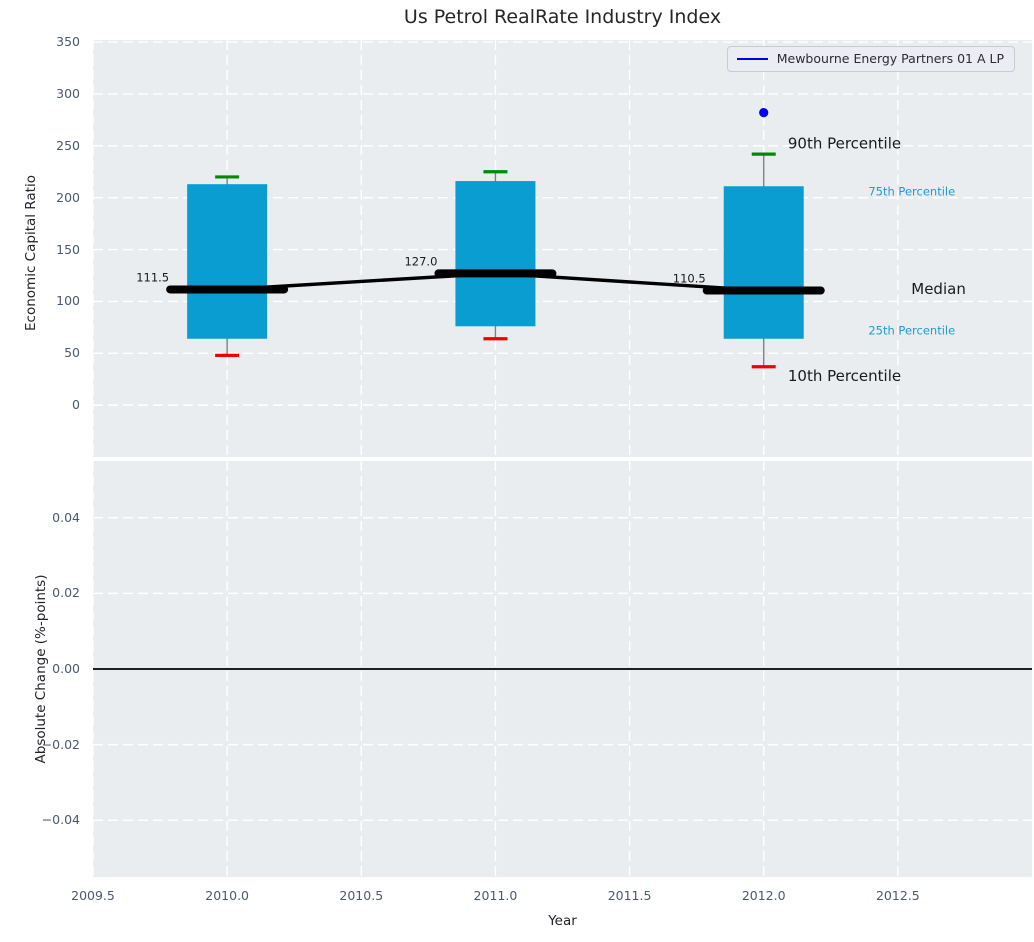  I want to click on y-tick-label-top: 350, so click(68, 42).